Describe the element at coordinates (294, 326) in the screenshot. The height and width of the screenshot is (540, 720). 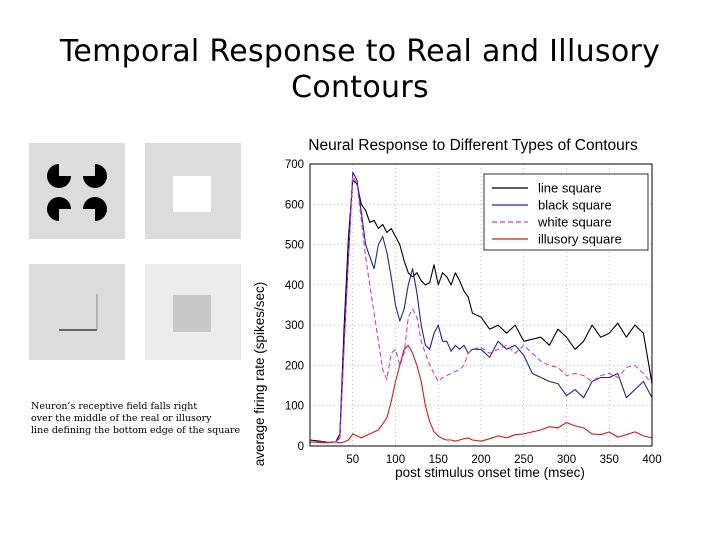
I see `y-tick-label: 300` at that location.